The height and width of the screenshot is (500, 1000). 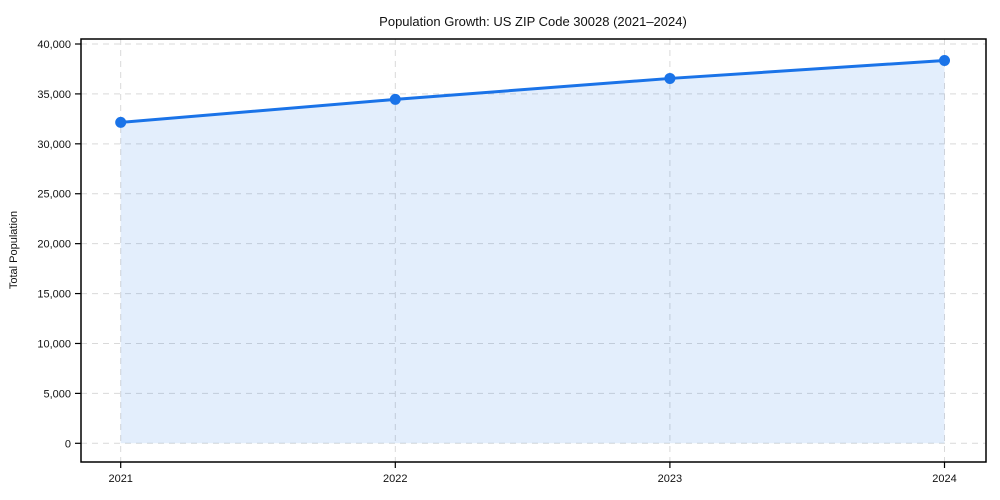 What do you see at coordinates (54, 45) in the screenshot?
I see `y-tick-label: 40,000` at bounding box center [54, 45].